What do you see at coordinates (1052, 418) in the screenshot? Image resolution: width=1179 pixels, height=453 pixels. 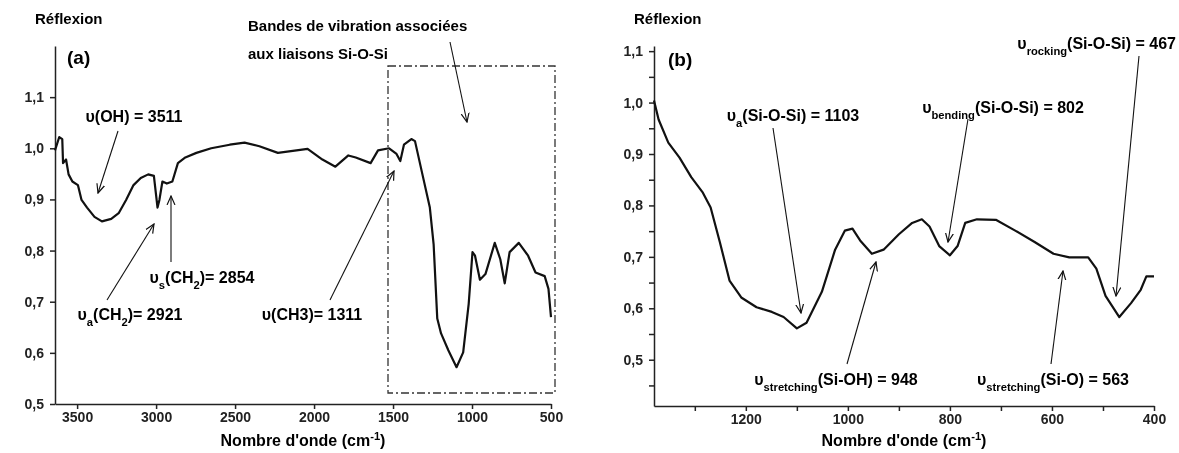 I see `x-tick-label: 600` at bounding box center [1052, 418].